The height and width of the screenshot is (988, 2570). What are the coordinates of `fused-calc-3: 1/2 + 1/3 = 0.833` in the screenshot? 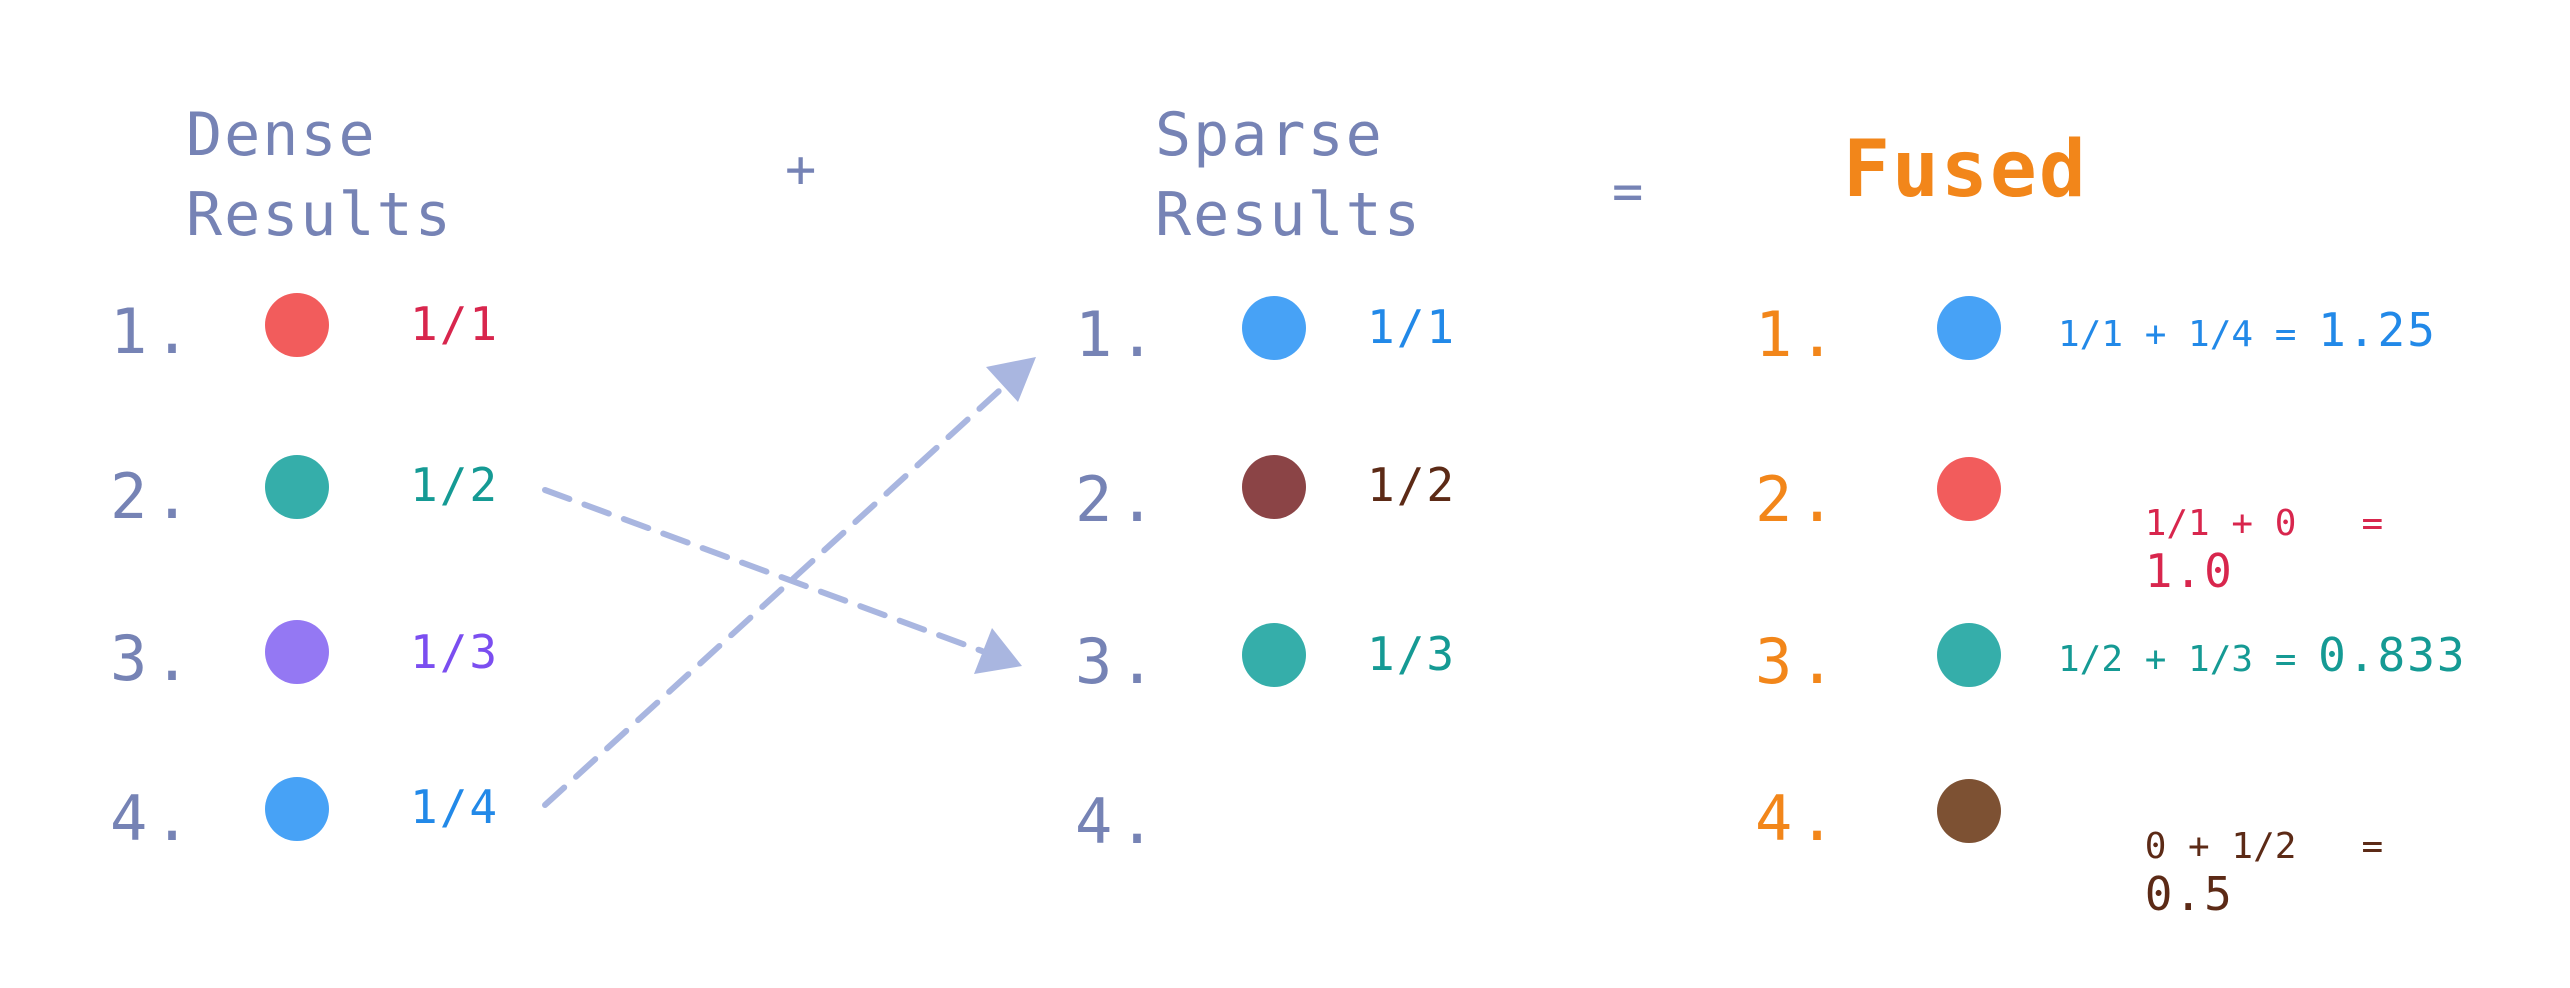 It's located at (2262, 655).